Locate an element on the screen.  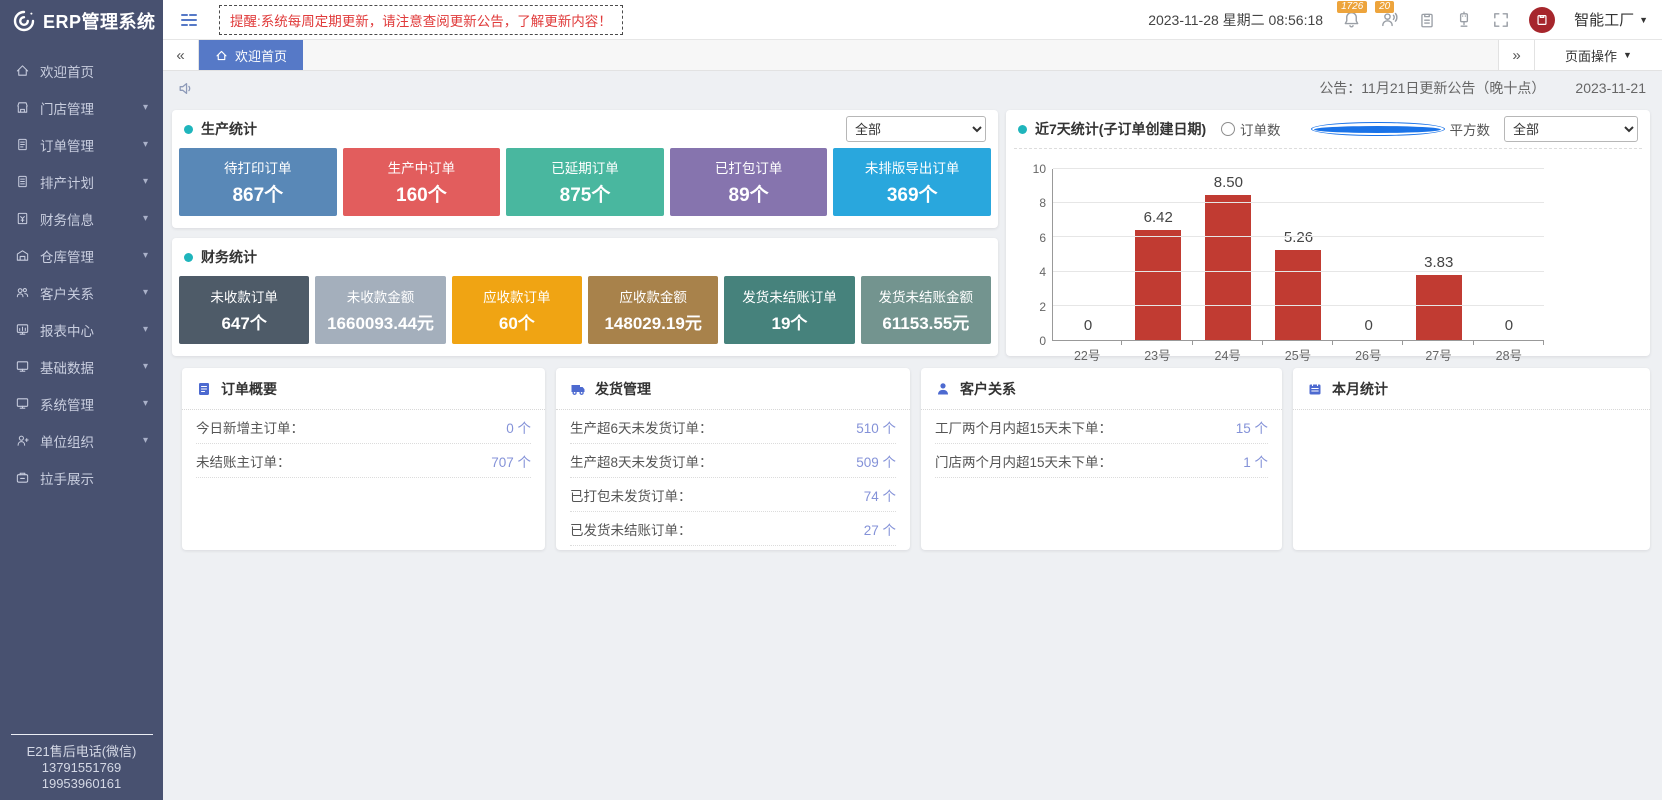
finance-card-3: 应收款金额 148029.19元 is located at coordinates (653, 310).